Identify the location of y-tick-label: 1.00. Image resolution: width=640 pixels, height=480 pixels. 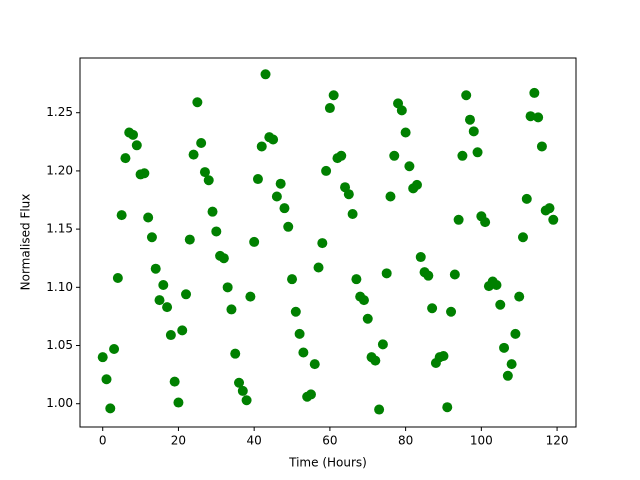
(59, 403).